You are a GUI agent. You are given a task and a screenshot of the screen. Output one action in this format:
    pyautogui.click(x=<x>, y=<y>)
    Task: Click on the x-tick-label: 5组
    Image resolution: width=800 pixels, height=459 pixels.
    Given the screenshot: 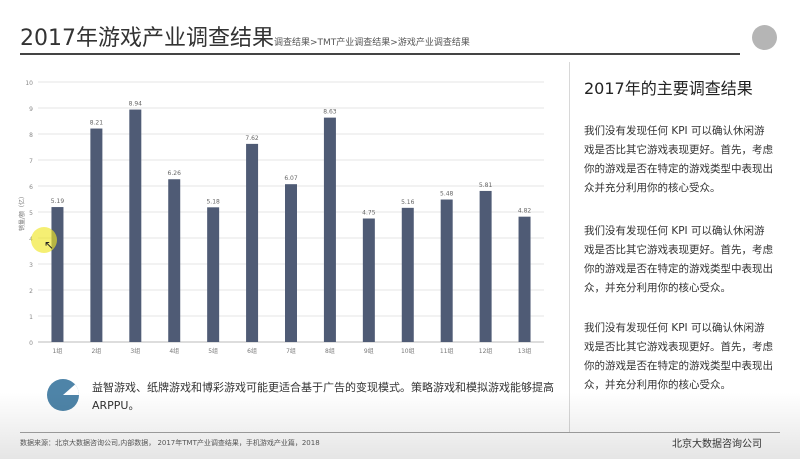 What is the action you would take?
    pyautogui.click(x=213, y=351)
    